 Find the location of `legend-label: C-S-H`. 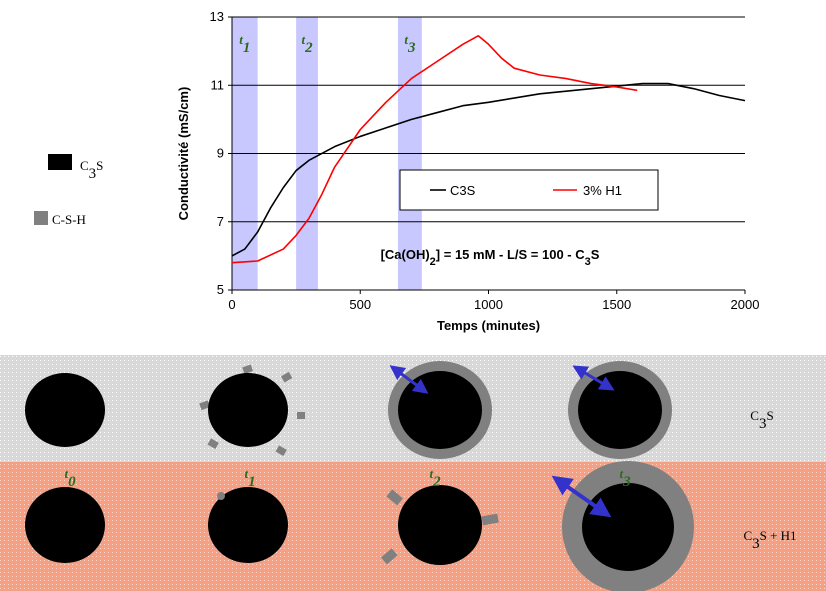

legend-label: C-S-H is located at coordinates (69, 219).